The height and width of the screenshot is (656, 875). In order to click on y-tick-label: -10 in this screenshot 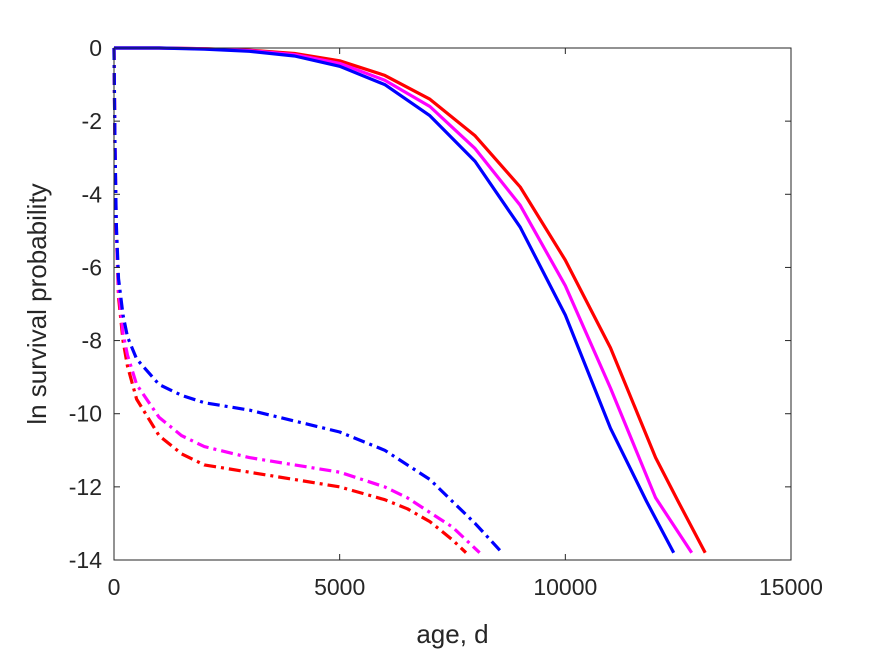, I will do `click(85, 414)`.